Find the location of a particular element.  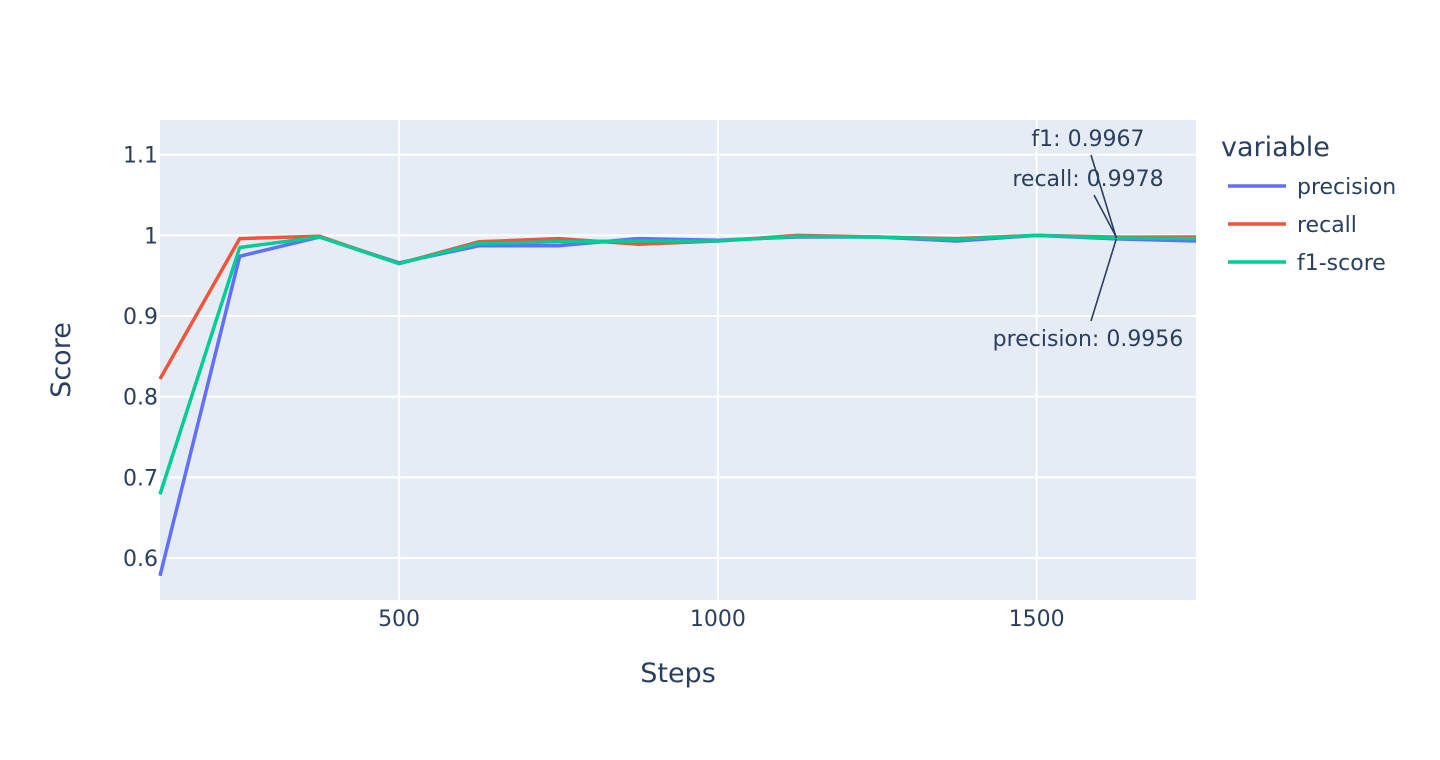

y-tick-label: 0.8 is located at coordinates (140, 398).